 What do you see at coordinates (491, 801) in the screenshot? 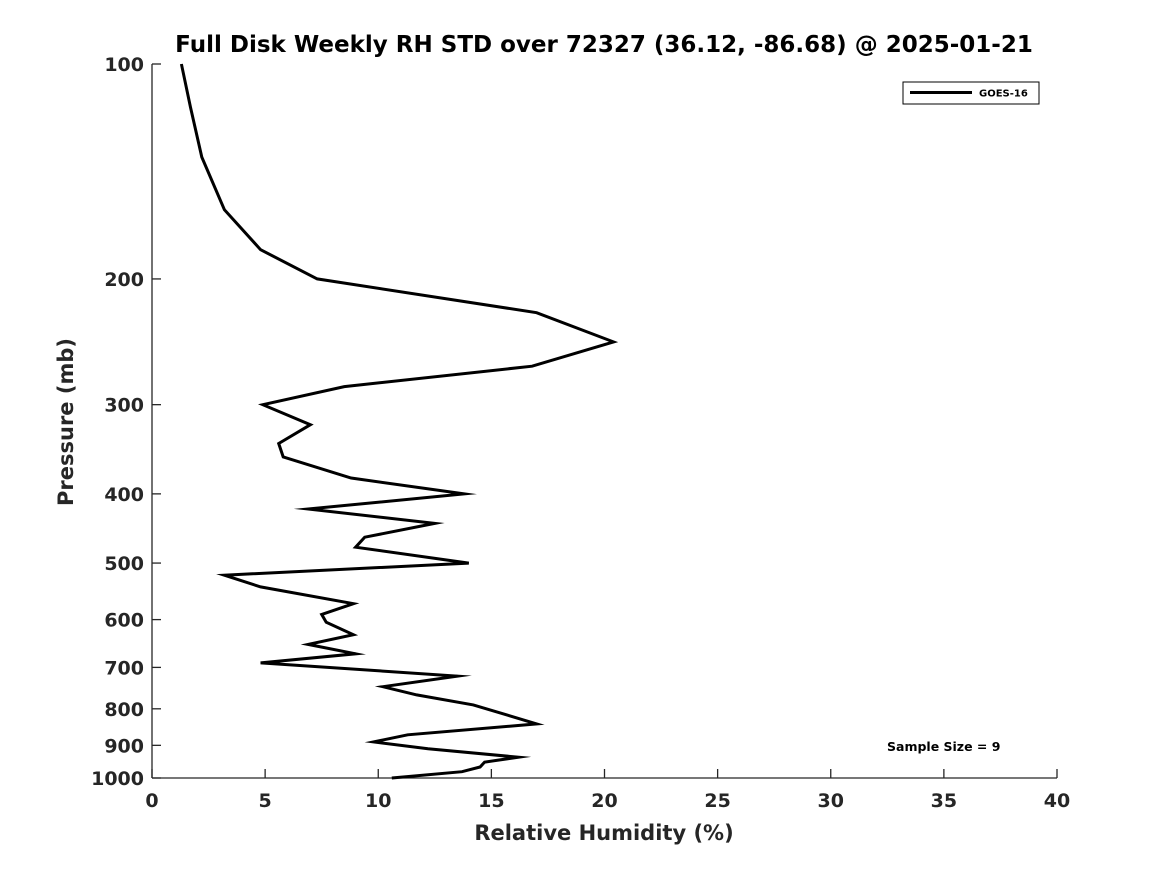
I see `x-tick-label: 15` at bounding box center [491, 801].